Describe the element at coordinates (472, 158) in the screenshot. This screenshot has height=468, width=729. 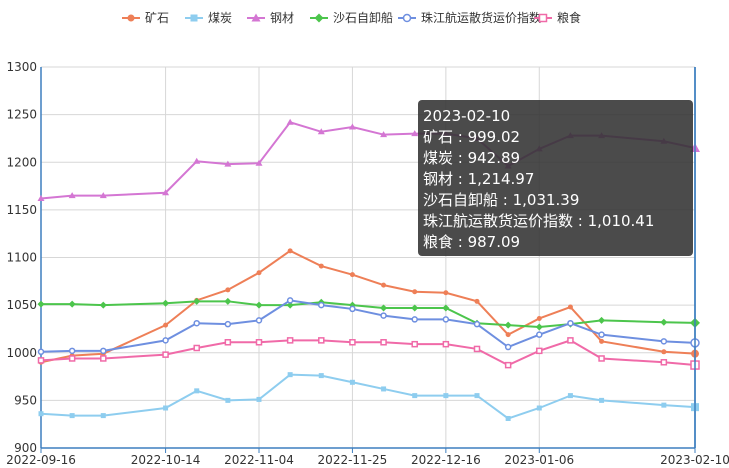
I see `tooltip-row: 煤炭 : 942.89` at that location.